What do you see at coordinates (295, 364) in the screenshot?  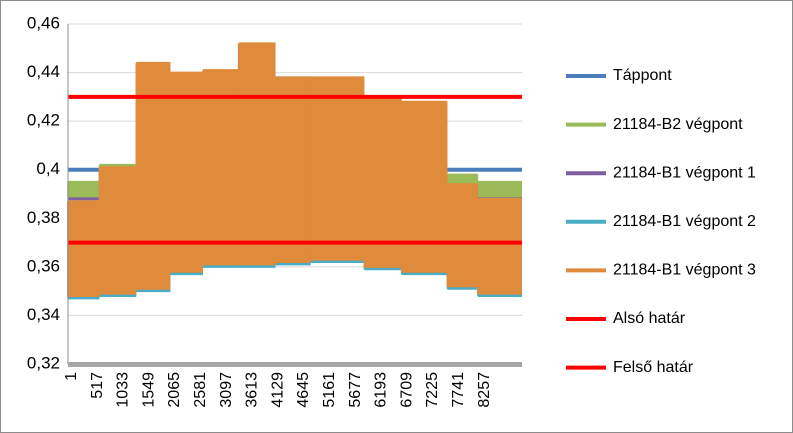 I see `x-axis-line` at bounding box center [295, 364].